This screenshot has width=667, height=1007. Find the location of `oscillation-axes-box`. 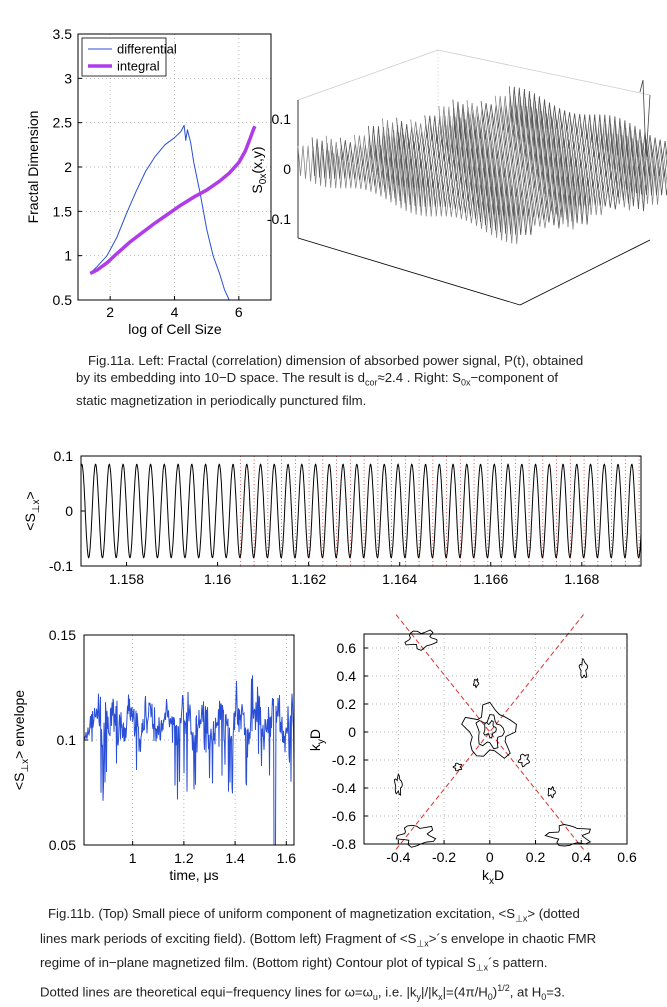

oscillation-axes-box is located at coordinates (361, 511).